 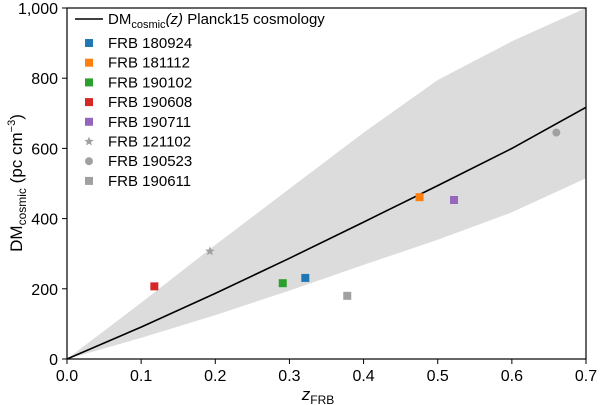 What do you see at coordinates (363, 376) in the screenshot?
I see `x-tick-label-5: 0.4` at bounding box center [363, 376].